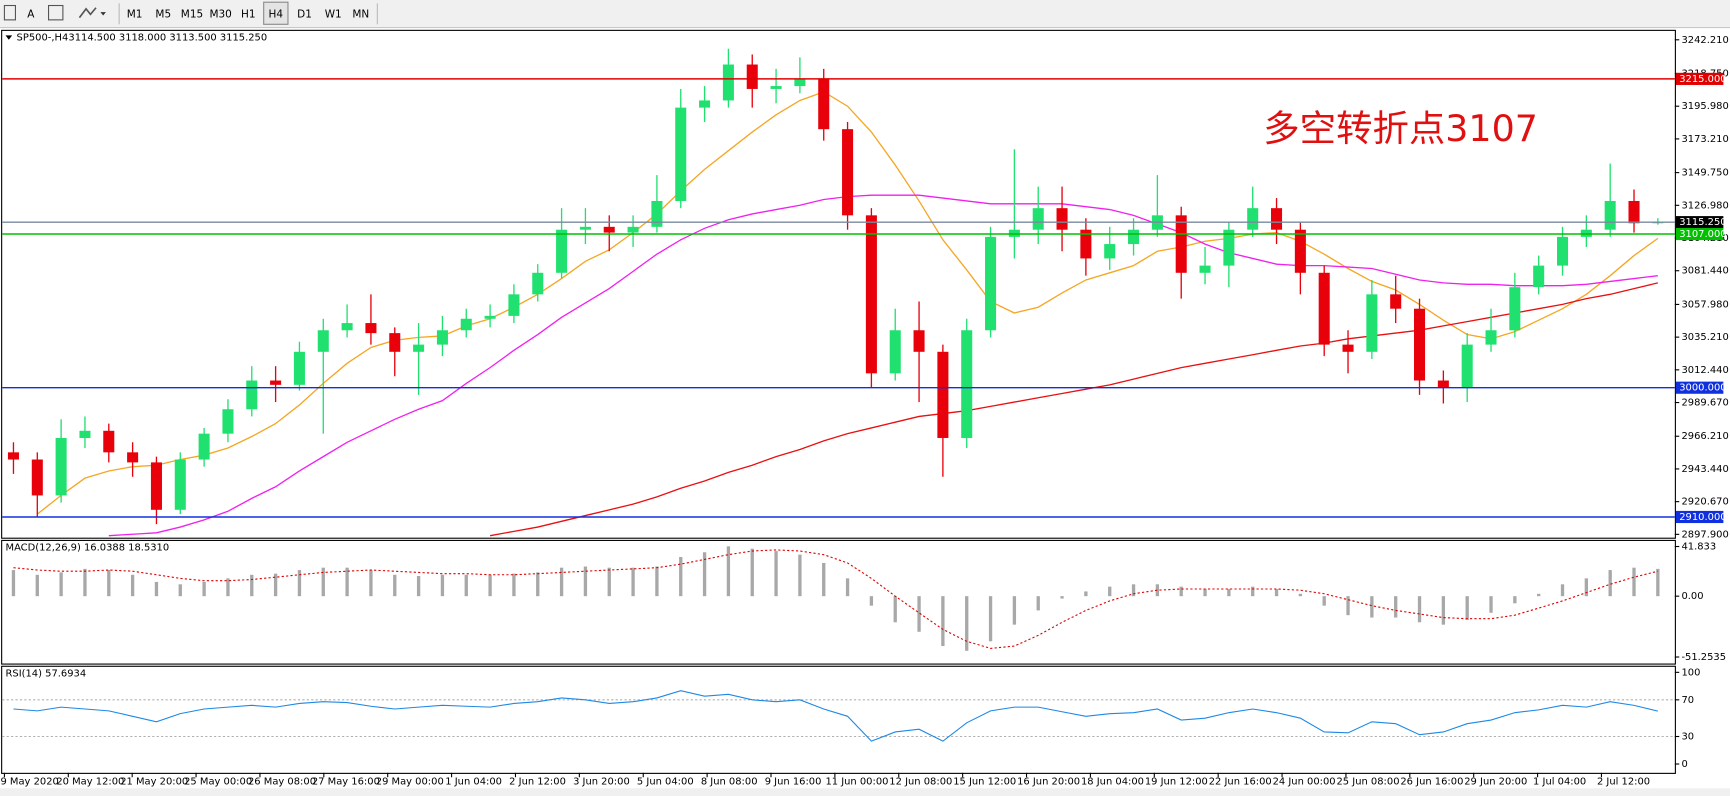 The image size is (1730, 796). What do you see at coordinates (1702, 517) in the screenshot?
I see `level-label: 2910.000` at bounding box center [1702, 517].